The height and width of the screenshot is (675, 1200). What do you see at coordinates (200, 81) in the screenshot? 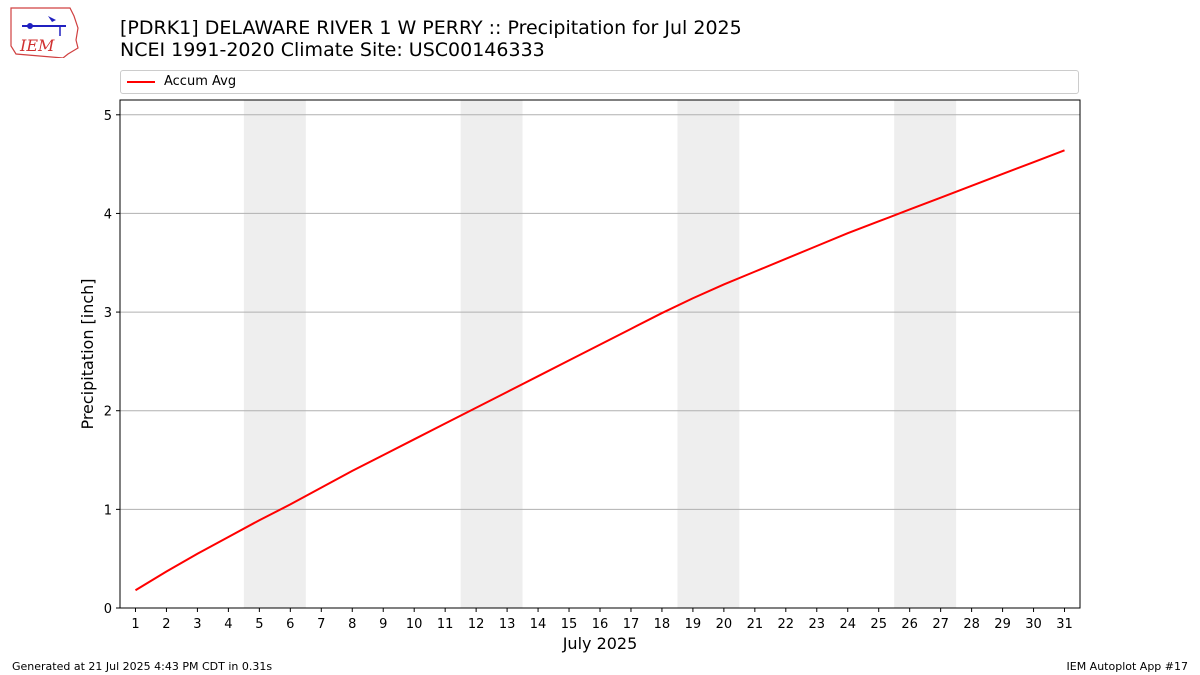
I see `legend-label-accum-avg: Accum Avg` at bounding box center [200, 81].